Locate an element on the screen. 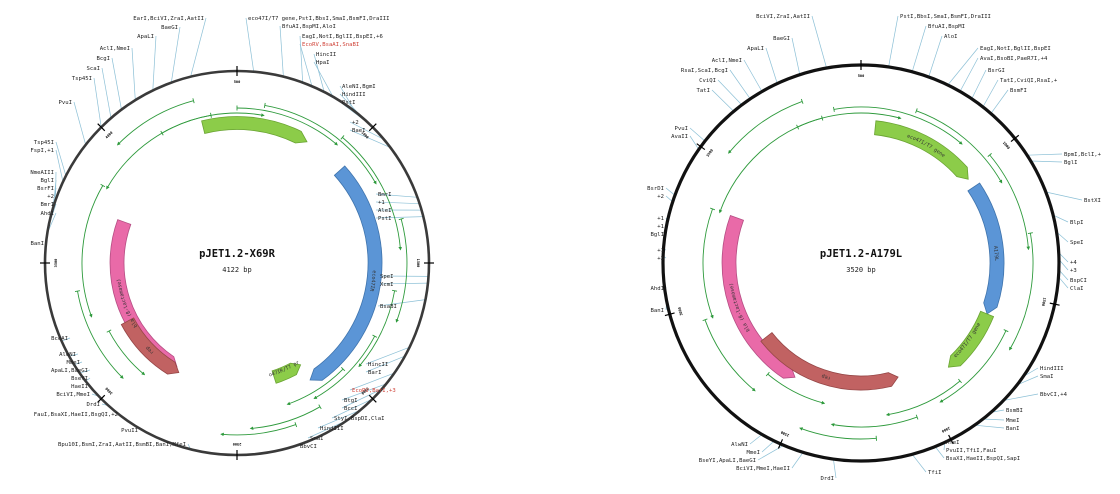 This screenshot has width=1120, height=494. restriction-site-label: BmrI is located at coordinates (47, 205).